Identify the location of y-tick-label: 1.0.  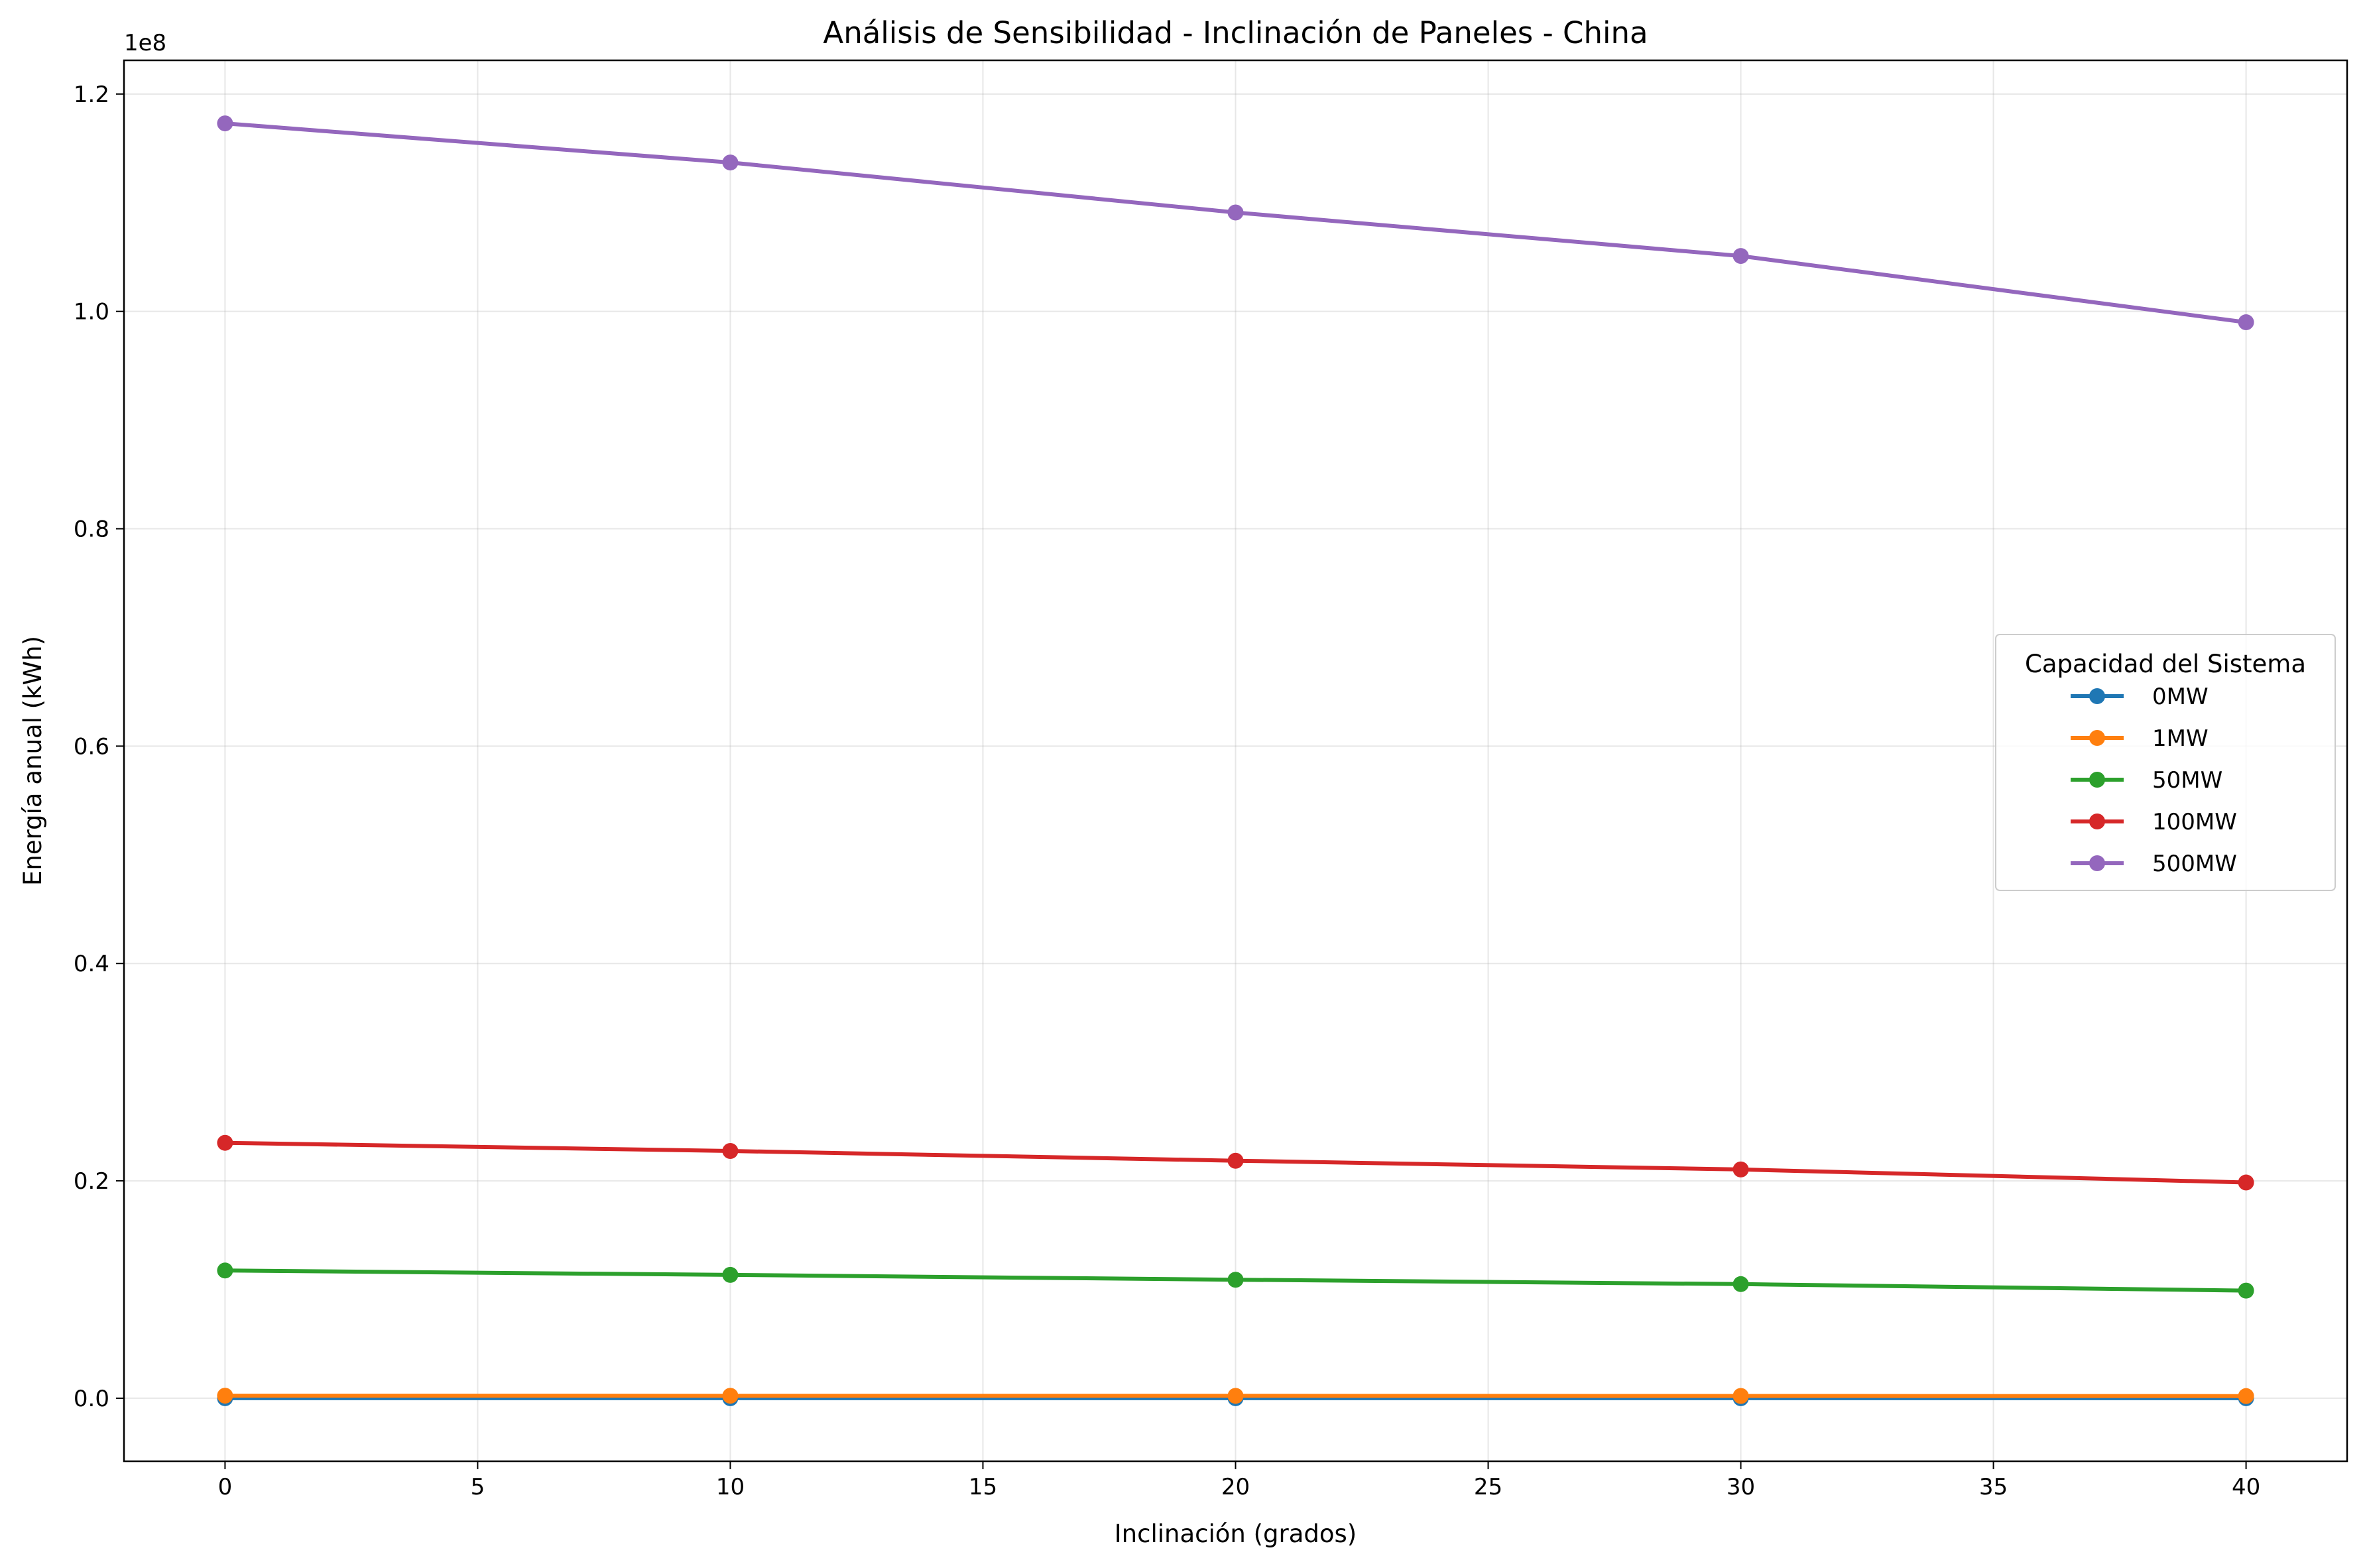
(91, 312).